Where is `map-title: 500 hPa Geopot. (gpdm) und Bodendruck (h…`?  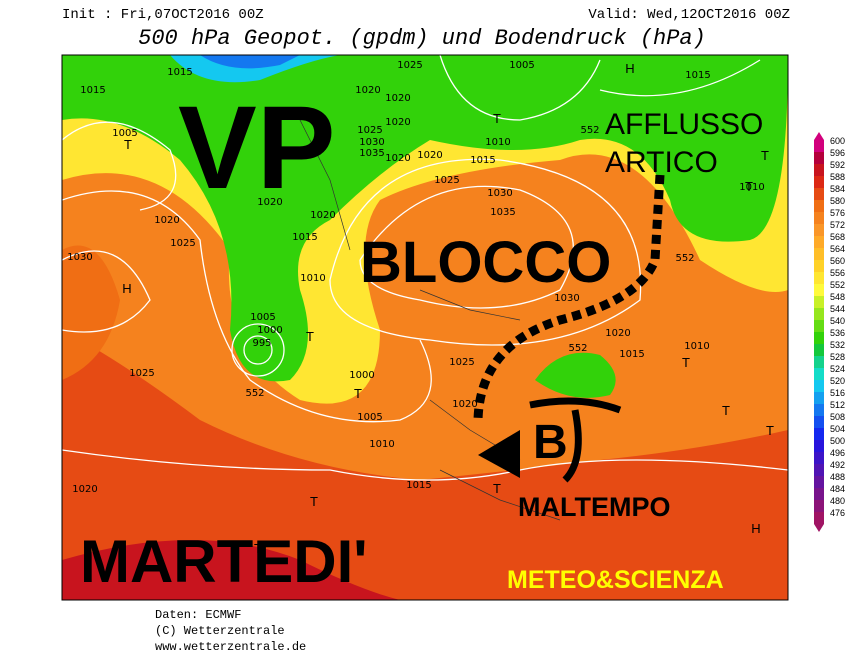
map-title: 500 hPa Geopot. (gpdm) und Bodendruck (h… is located at coordinates (422, 38).